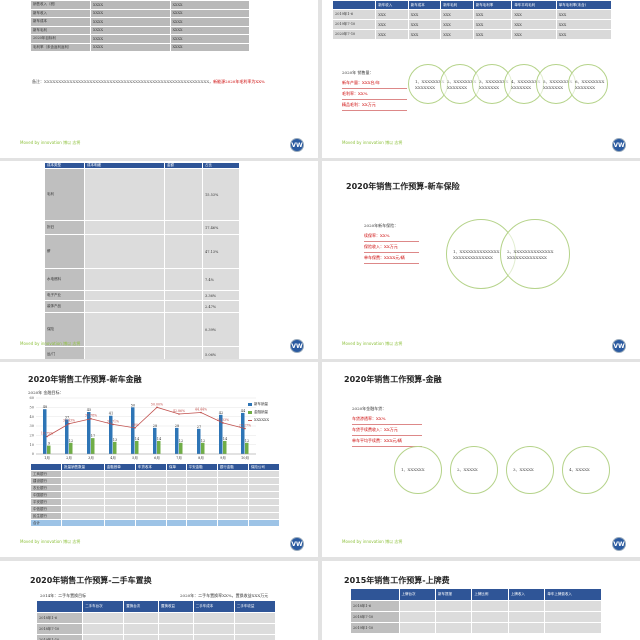  Describe the element at coordinates (156, 606) in the screenshot. I see `table-header-row: 二手车台次 置换台次 置换收益 二手车成本 二手车收益` at that location.